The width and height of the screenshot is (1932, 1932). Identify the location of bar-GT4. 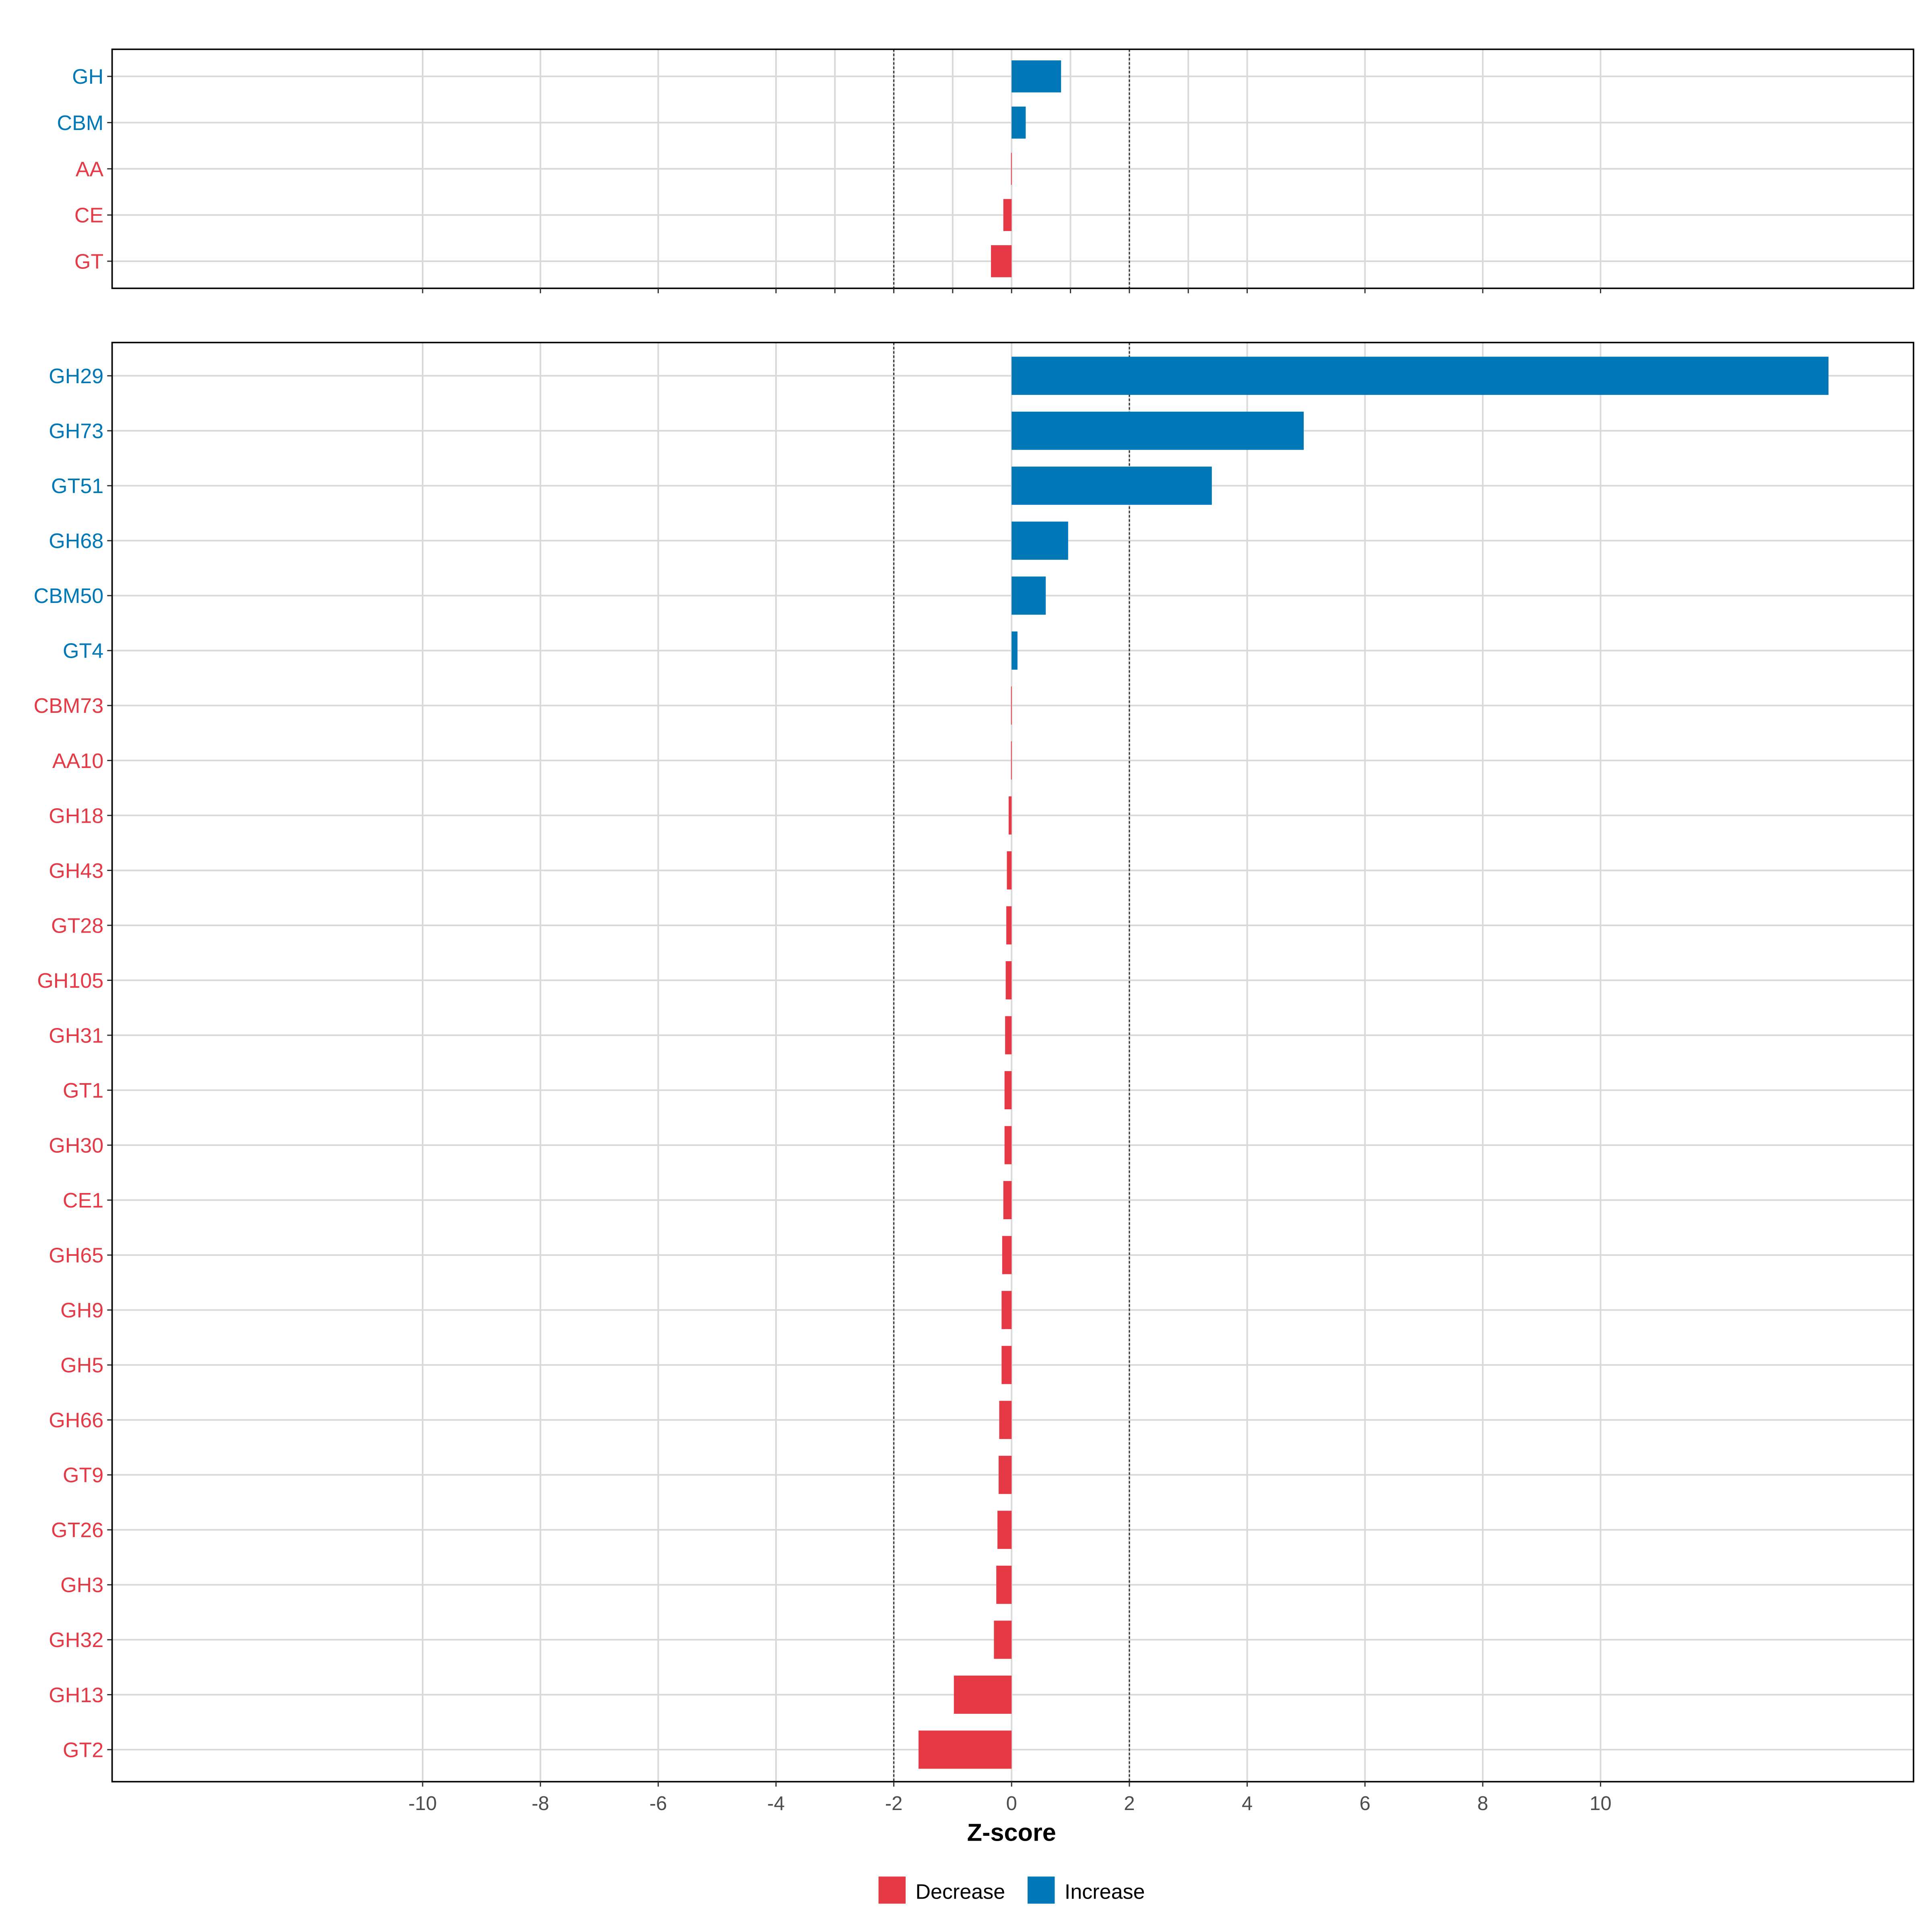
(1014, 650).